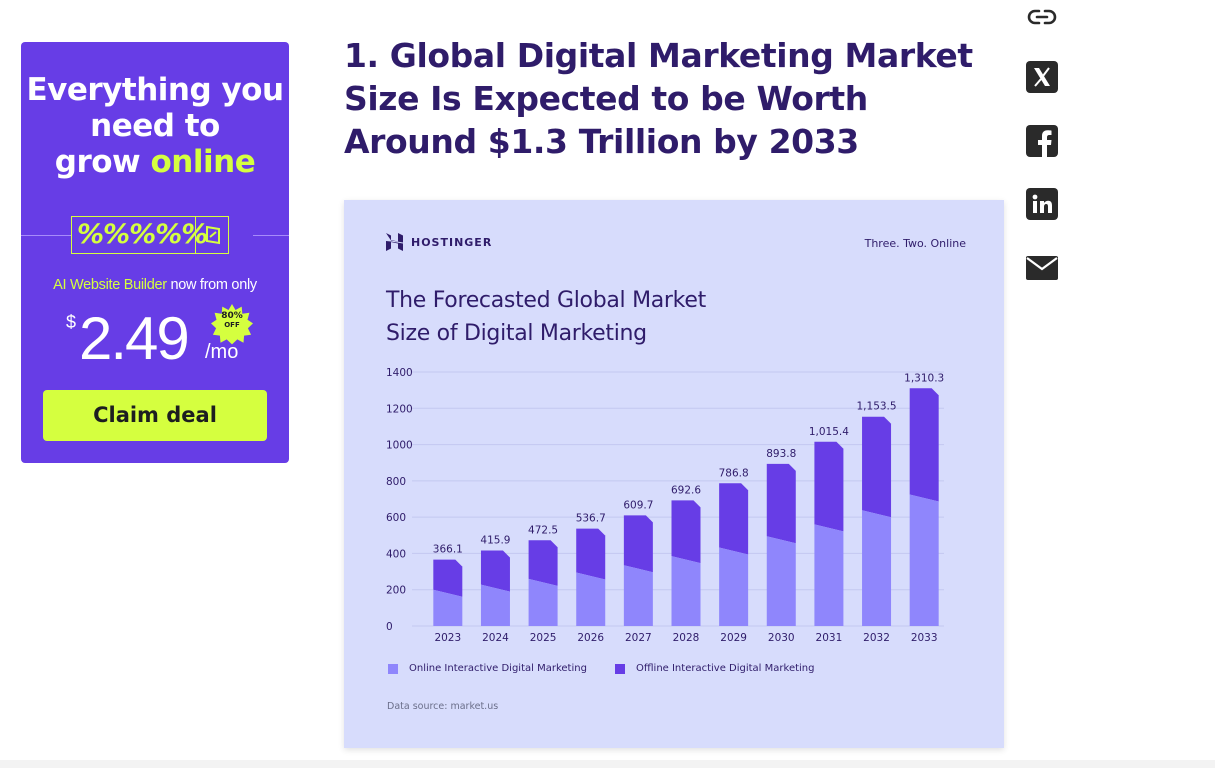 Image resolution: width=1215 pixels, height=768 pixels. I want to click on legend-label-offline: Offline Interactive Digital Marketing, so click(725, 668).